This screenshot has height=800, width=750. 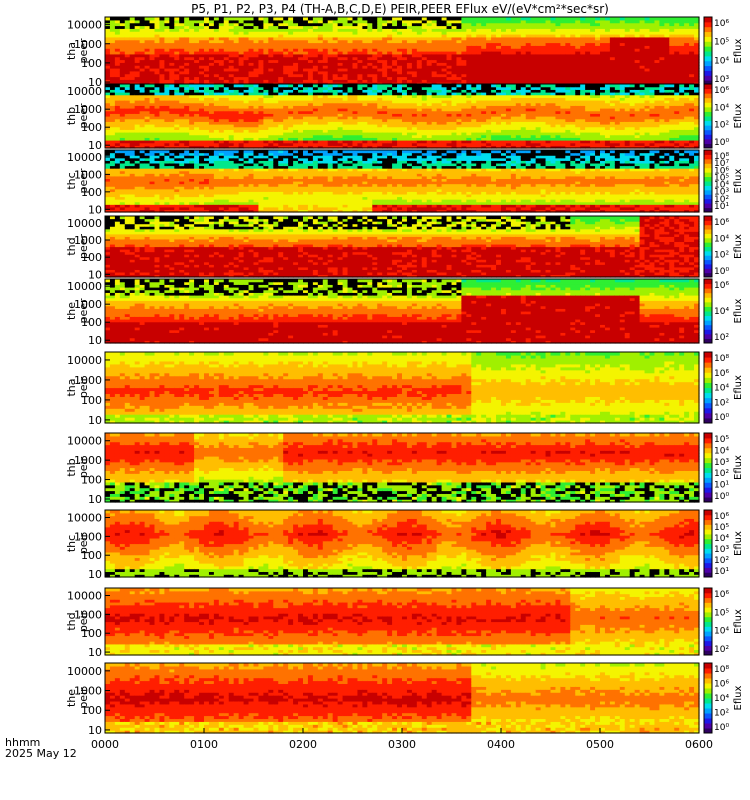 What do you see at coordinates (84, 25) in the screenshot?
I see `y-tick-label: 10000` at bounding box center [84, 25].